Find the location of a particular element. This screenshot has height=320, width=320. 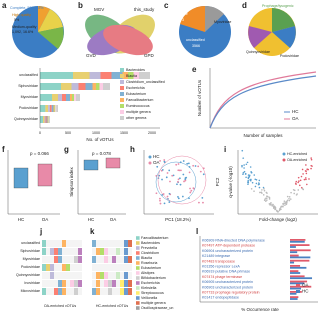

legend-label: Clostridium_unclassified is located at coordinates (145, 82).